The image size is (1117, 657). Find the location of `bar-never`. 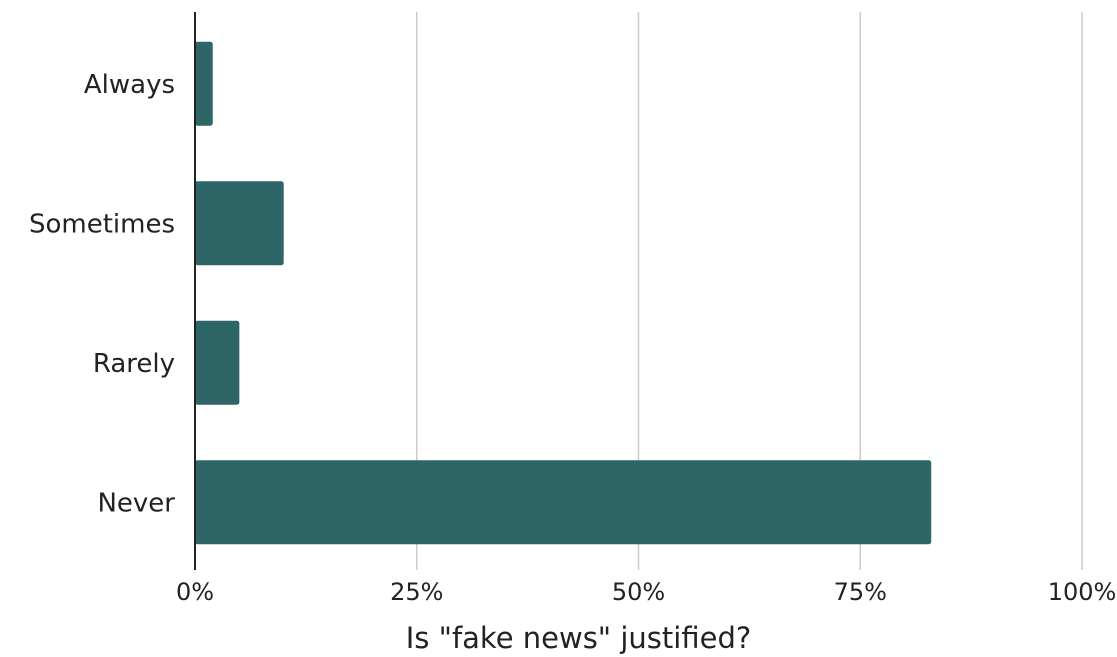

bar-never is located at coordinates (563, 502).